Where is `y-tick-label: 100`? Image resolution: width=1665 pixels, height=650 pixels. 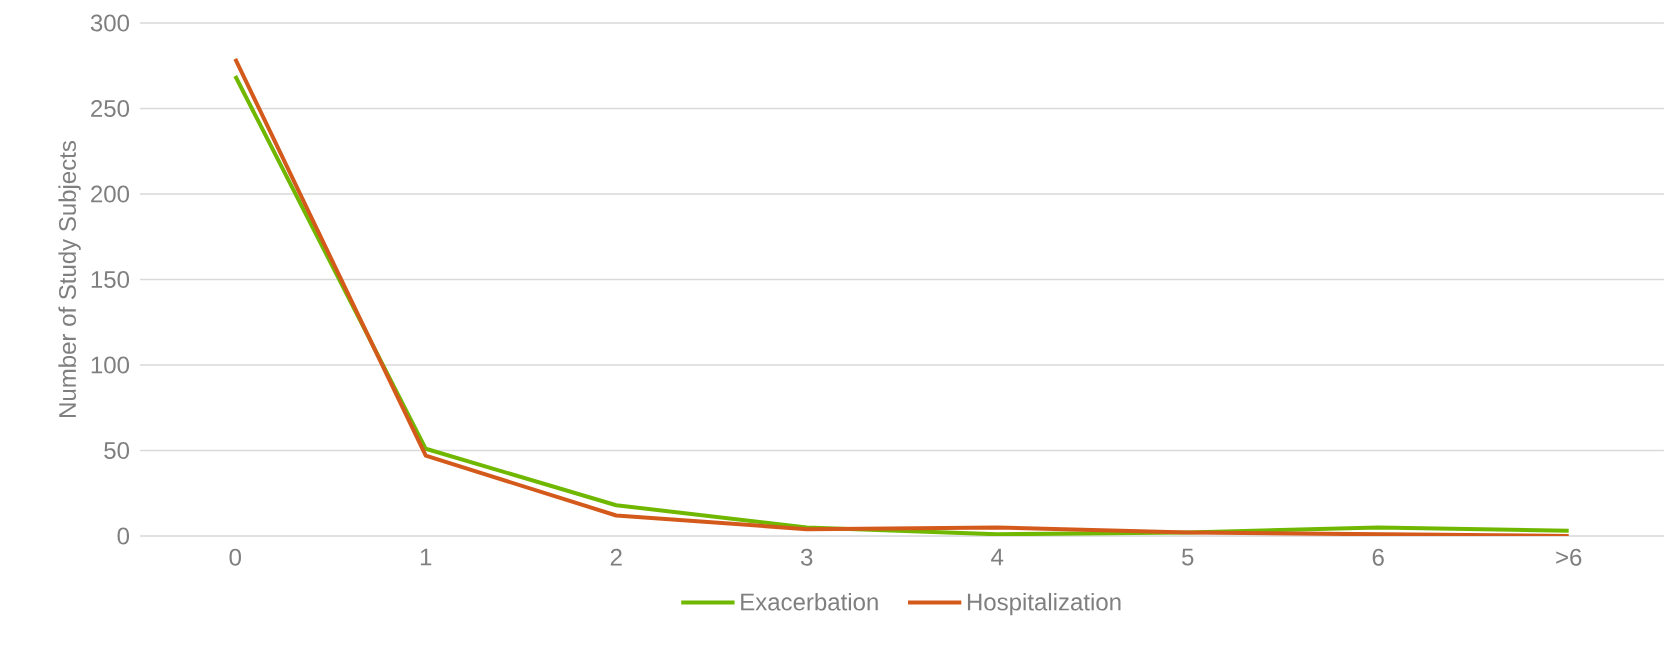 y-tick-label: 100 is located at coordinates (110, 365).